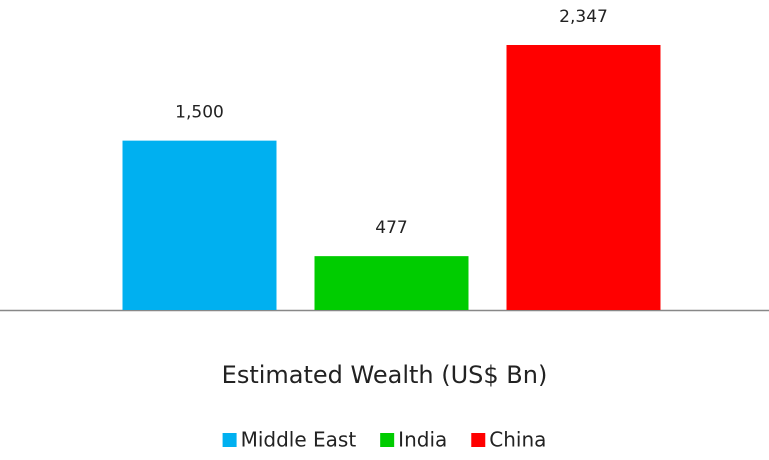 This screenshot has height=460, width=769. What do you see at coordinates (385, 375) in the screenshot?
I see `x-tick-label: Estimated Wealth (US$ Bn)` at bounding box center [385, 375].